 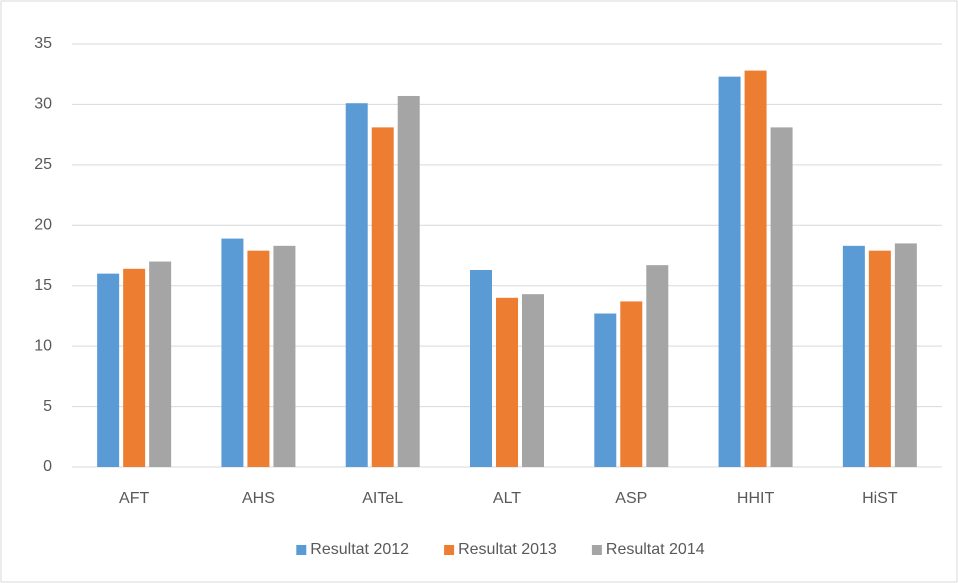 What do you see at coordinates (43, 164) in the screenshot?
I see `y-tick-label: 25` at bounding box center [43, 164].